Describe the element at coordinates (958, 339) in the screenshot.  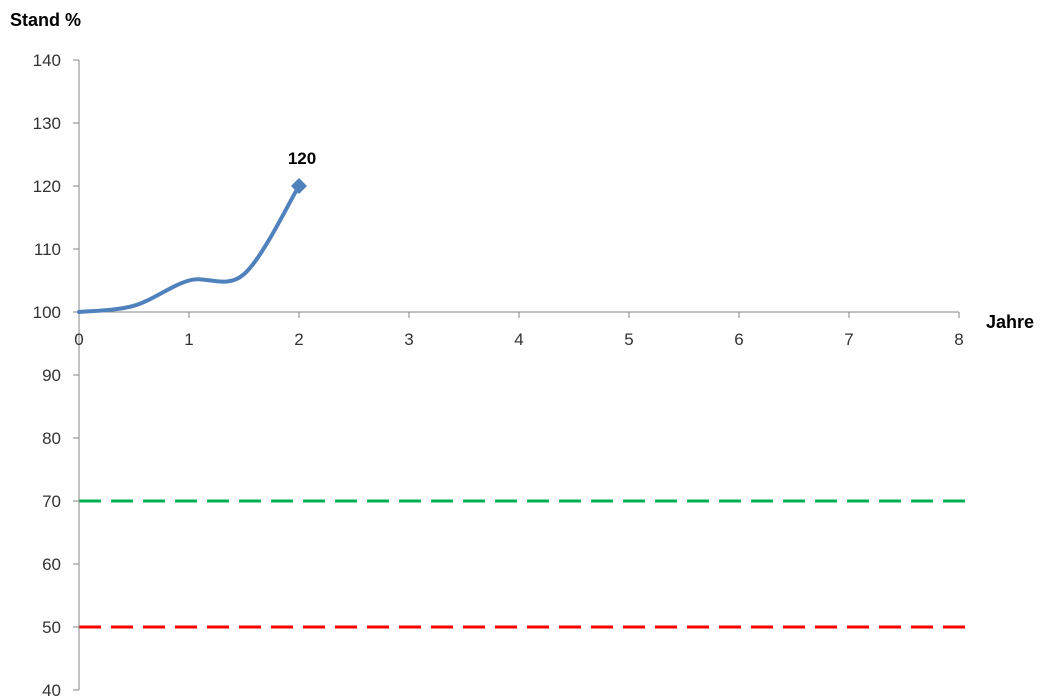
I see `x-tick-label: 8` at that location.